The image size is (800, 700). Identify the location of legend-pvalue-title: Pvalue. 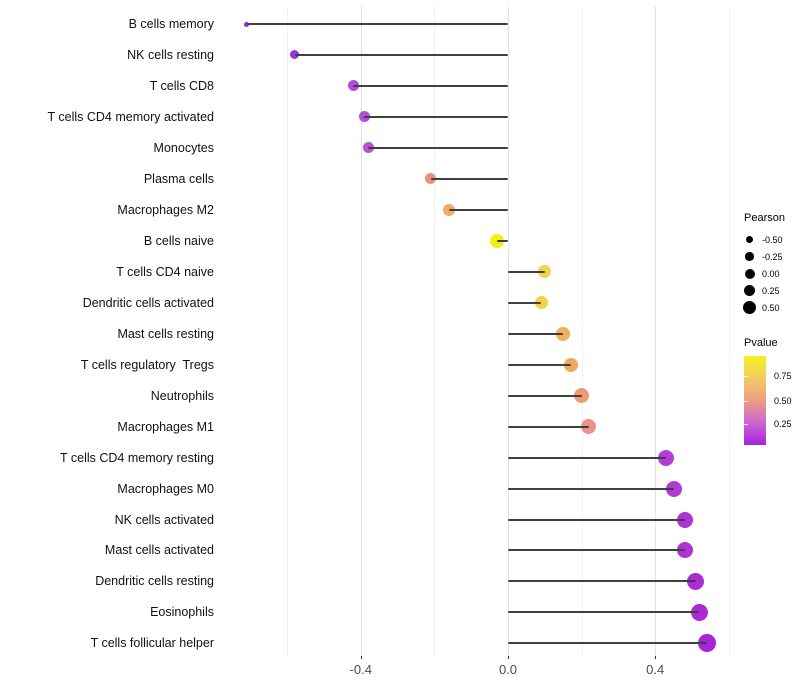
(761, 343).